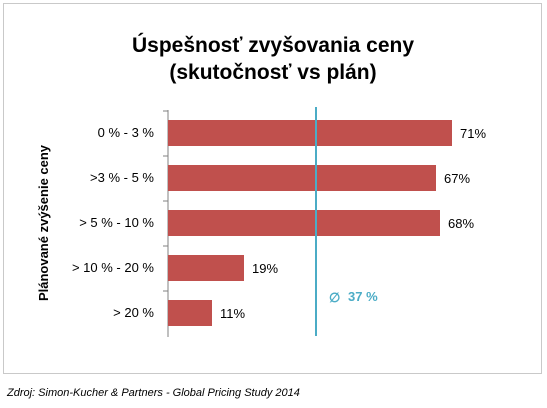 This screenshot has height=408, width=547. I want to click on bar-value-label: 19%, so click(265, 268).